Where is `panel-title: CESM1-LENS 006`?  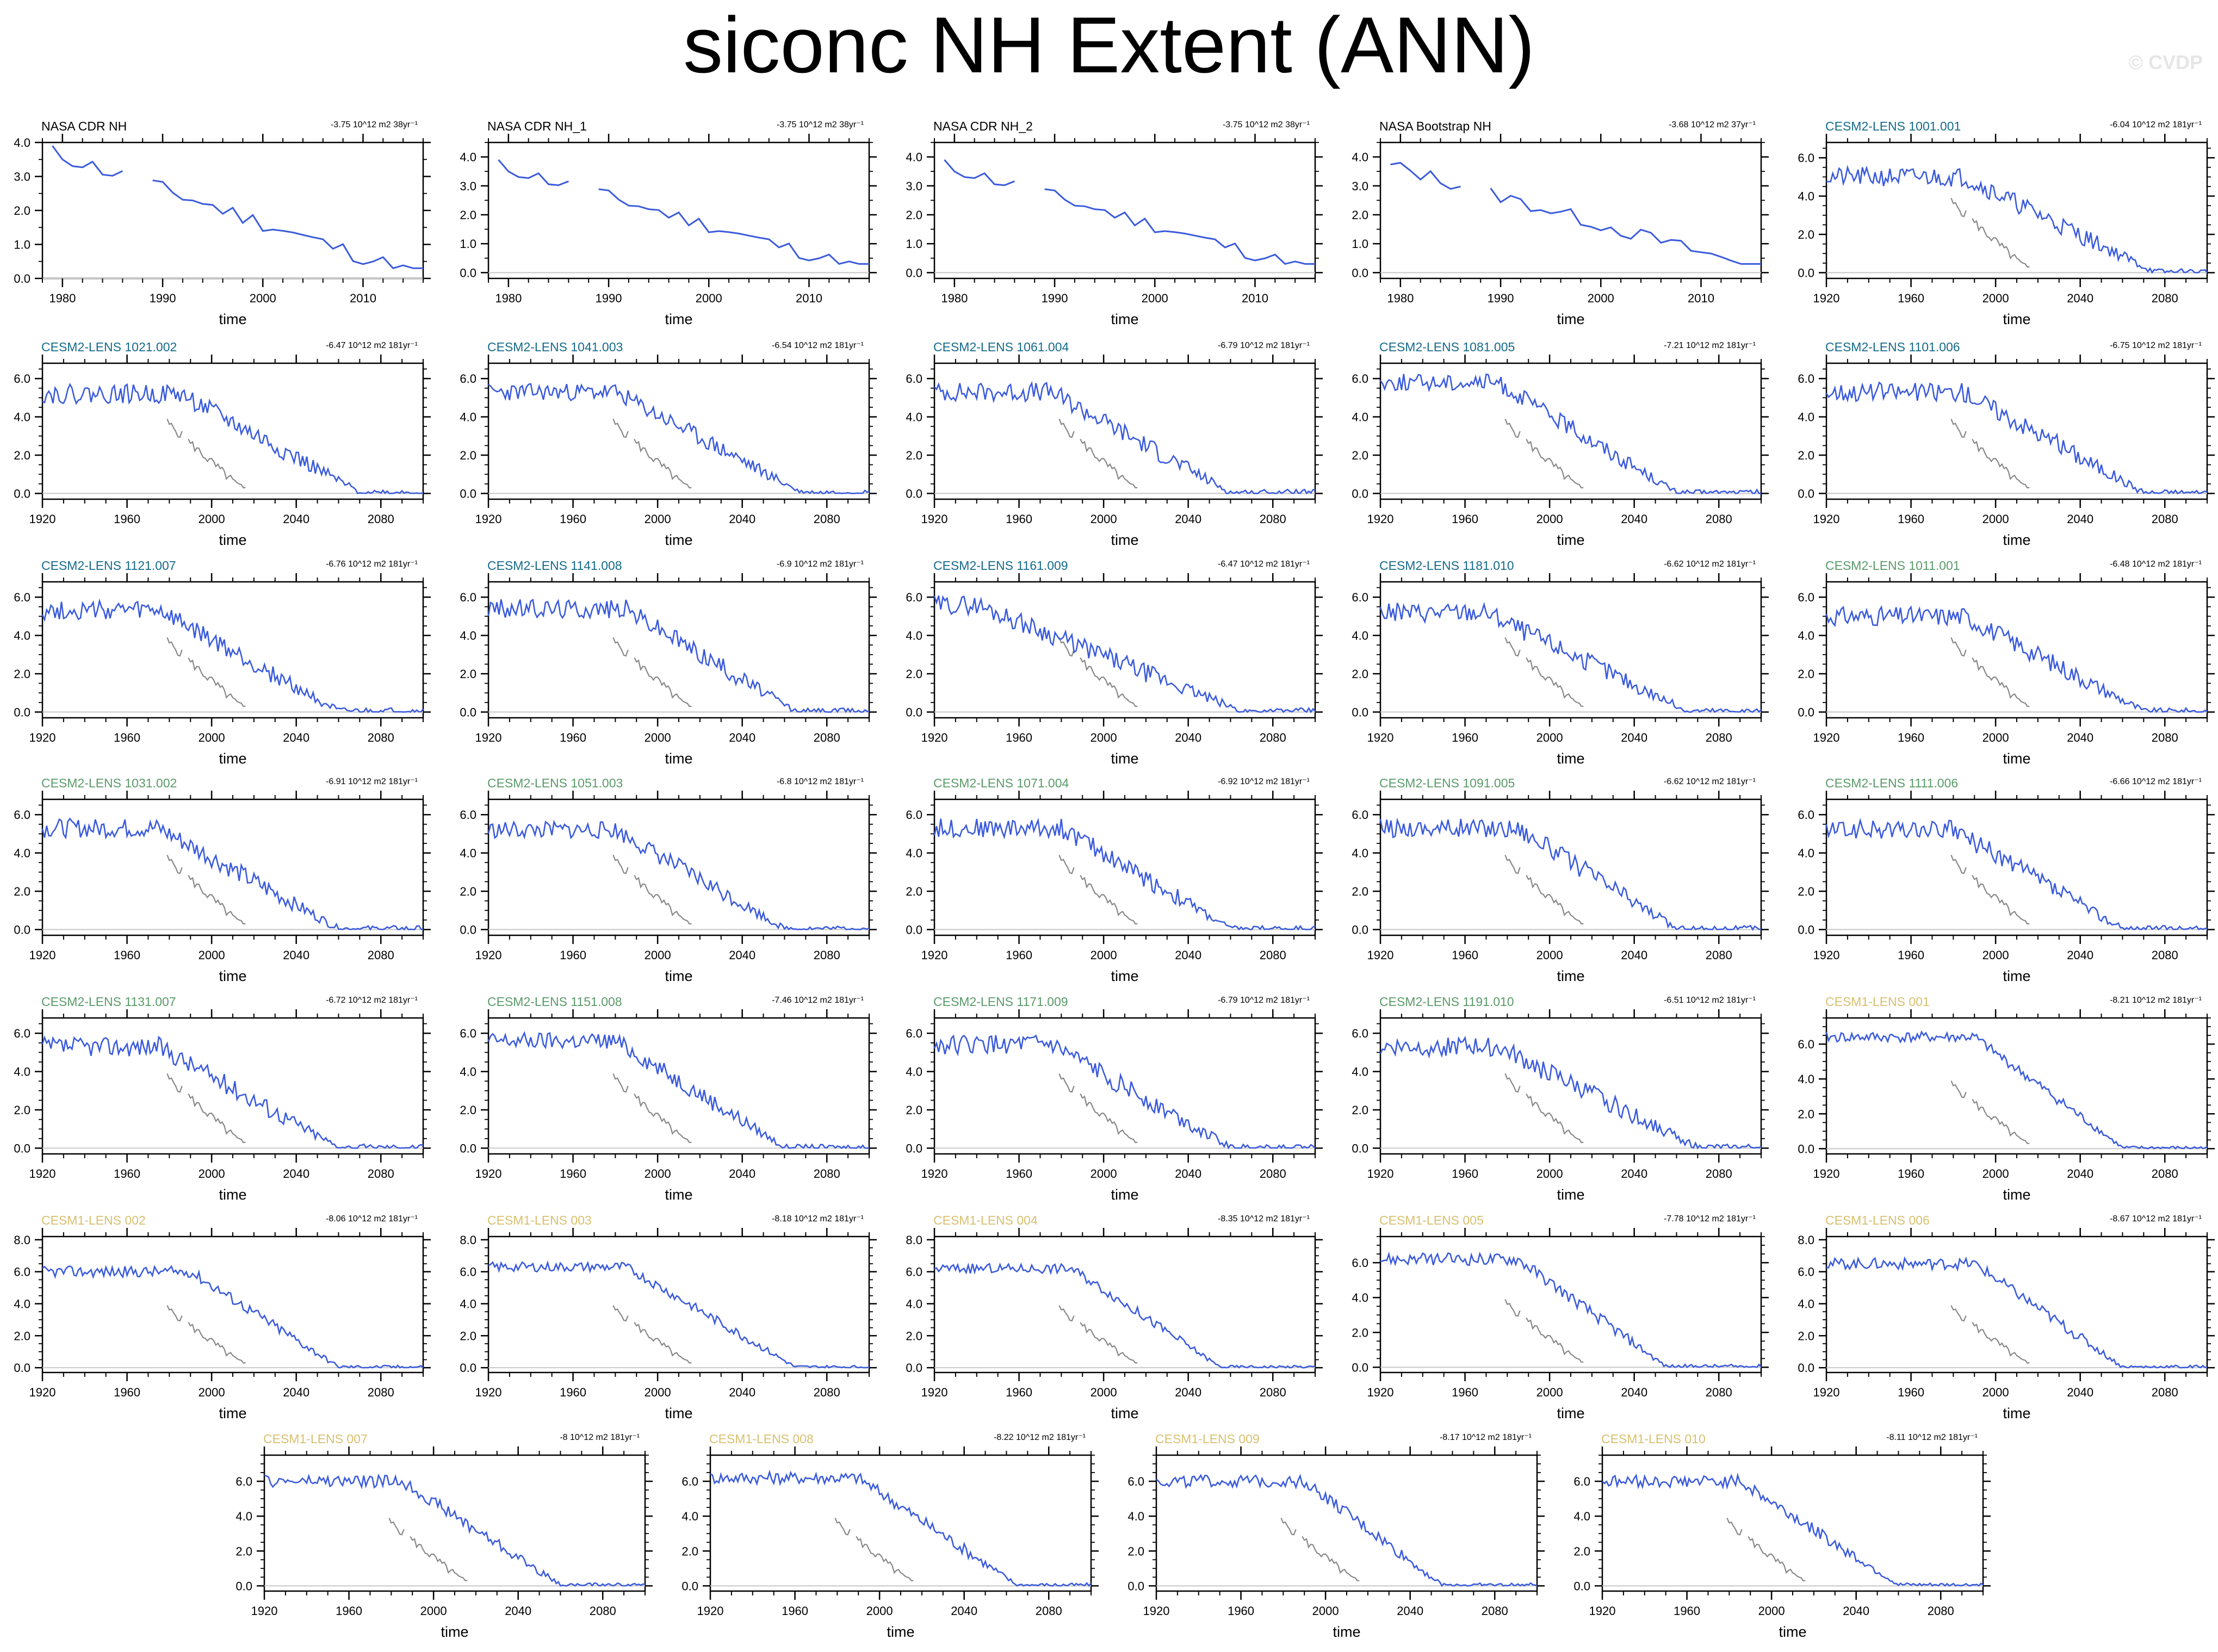 panel-title: CESM1-LENS 006 is located at coordinates (1877, 1220).